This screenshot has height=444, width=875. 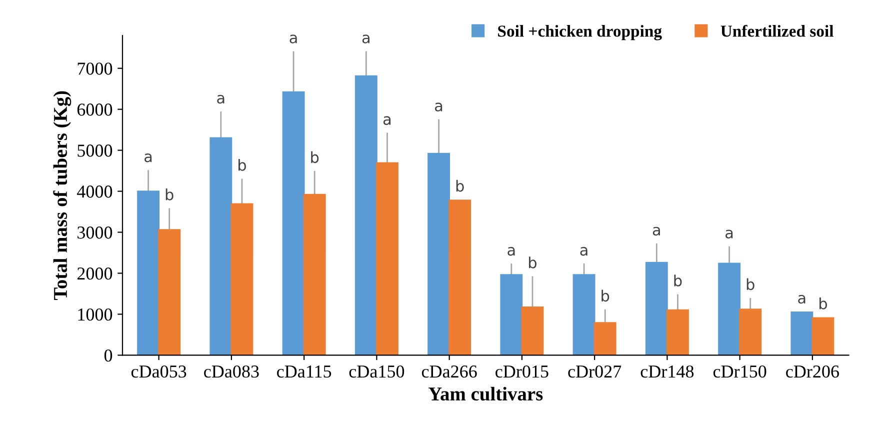 I want to click on x-tick-label: cDr015, so click(x=522, y=371).